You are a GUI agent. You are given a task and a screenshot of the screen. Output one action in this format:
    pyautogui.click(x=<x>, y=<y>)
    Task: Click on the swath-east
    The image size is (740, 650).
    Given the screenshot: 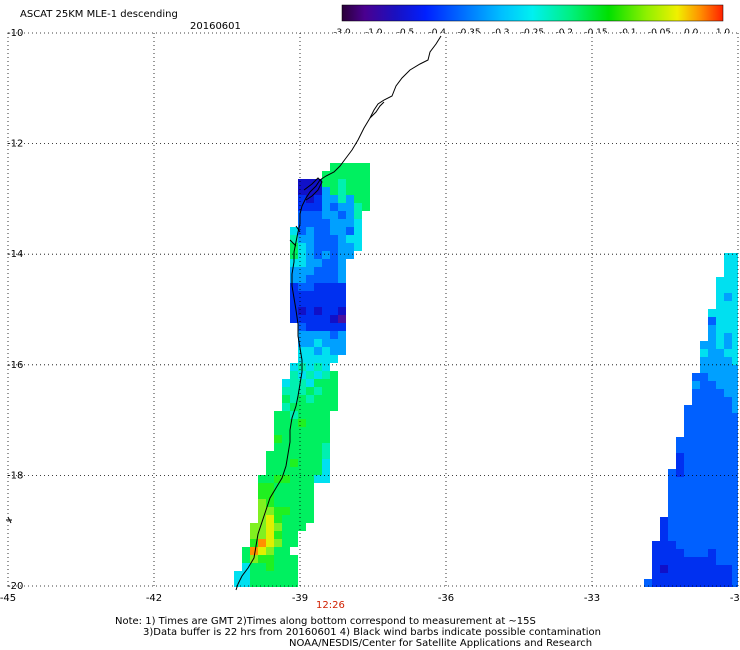 What is the action you would take?
    pyautogui.click(x=691, y=420)
    